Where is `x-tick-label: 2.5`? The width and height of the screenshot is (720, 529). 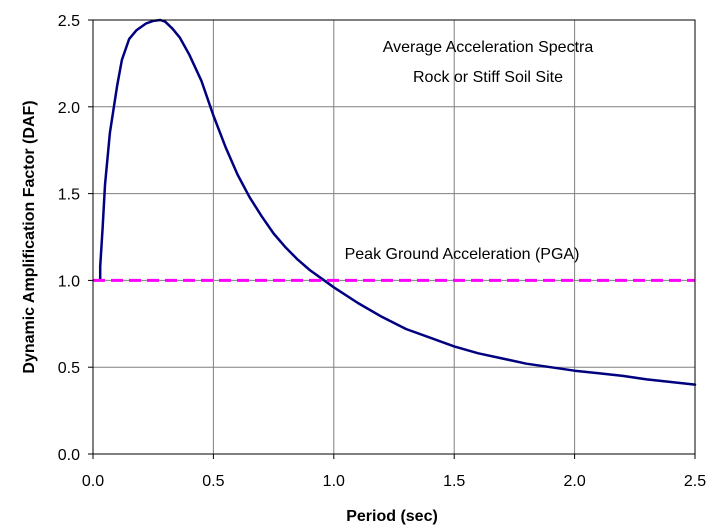 x-tick-label: 2.5 is located at coordinates (695, 481).